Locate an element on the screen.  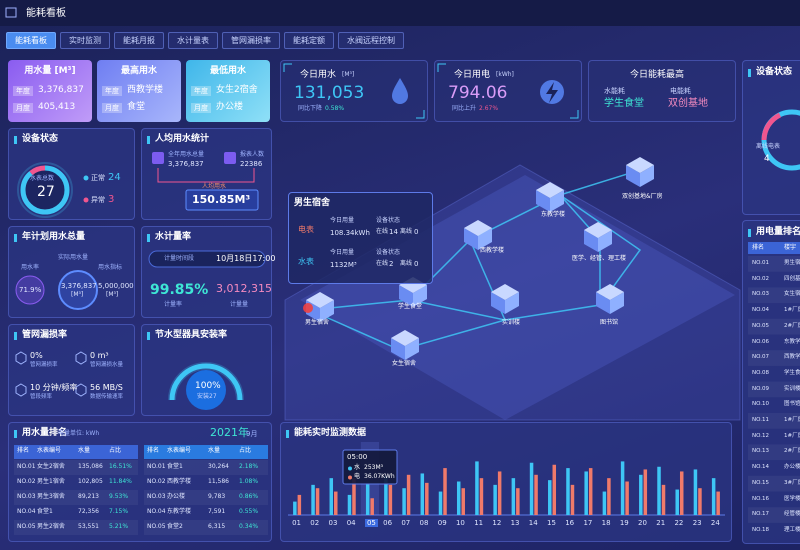
card-title: 最高用水 is located at coordinates (138, 71).